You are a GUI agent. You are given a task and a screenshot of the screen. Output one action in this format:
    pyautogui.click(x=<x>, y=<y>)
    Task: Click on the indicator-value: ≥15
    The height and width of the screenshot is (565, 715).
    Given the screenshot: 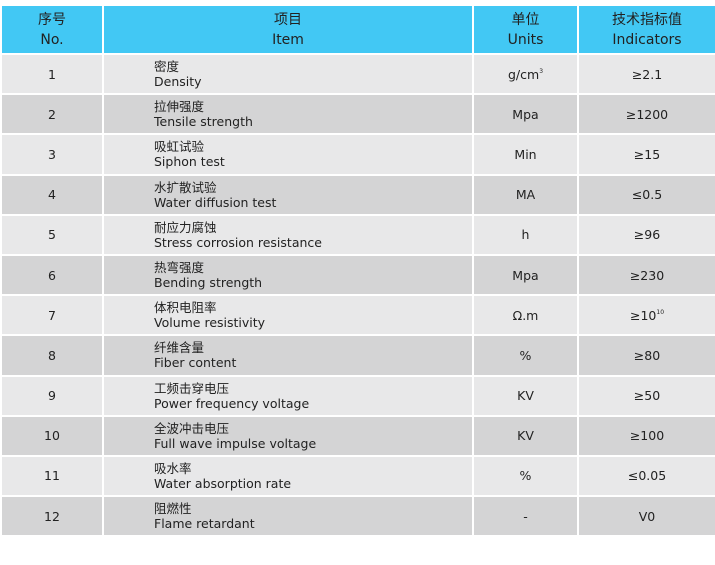 What is the action you would take?
    pyautogui.click(x=647, y=154)
    